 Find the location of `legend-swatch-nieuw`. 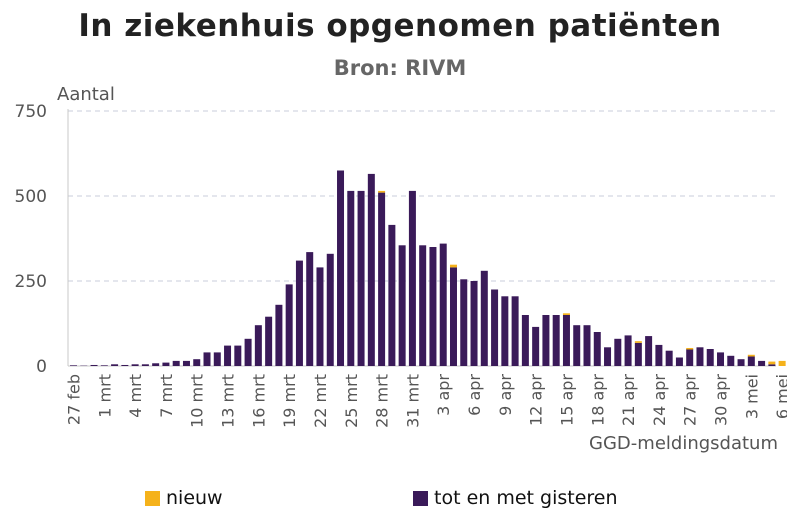

legend-swatch-nieuw is located at coordinates (152, 498).